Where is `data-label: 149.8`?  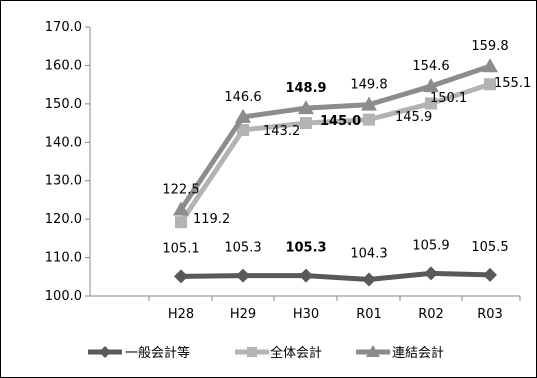
data-label: 149.8 is located at coordinates (368, 85).